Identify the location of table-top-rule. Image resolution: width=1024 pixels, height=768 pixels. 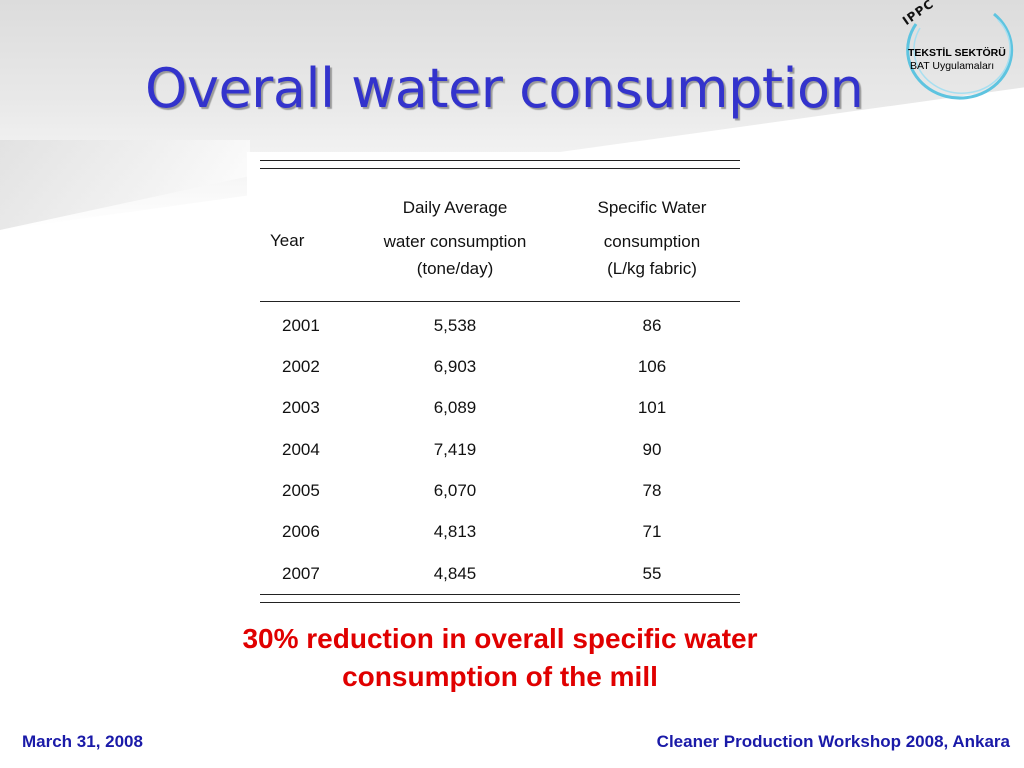
(500, 160).